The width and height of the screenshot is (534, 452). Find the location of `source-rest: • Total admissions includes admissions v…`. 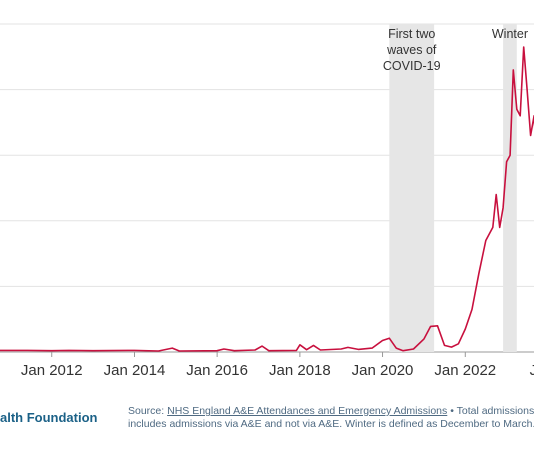

source-rest: • Total admissions includes admissions v… is located at coordinates (331, 417).